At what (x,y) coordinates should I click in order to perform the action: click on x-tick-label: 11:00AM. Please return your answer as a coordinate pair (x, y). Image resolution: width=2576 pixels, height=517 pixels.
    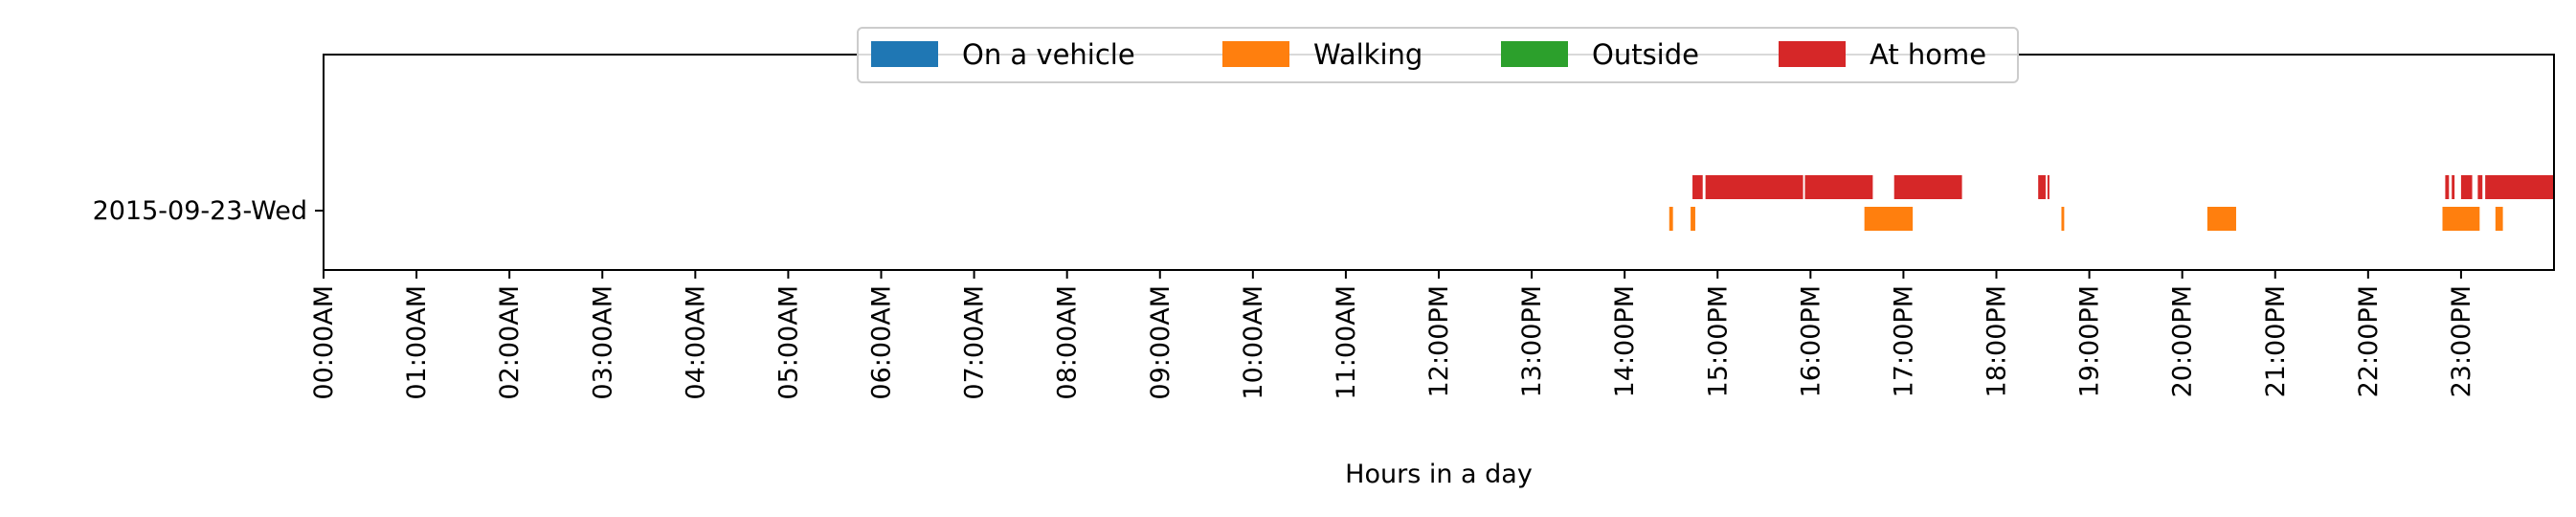
    Looking at the image, I should click on (1347, 342).